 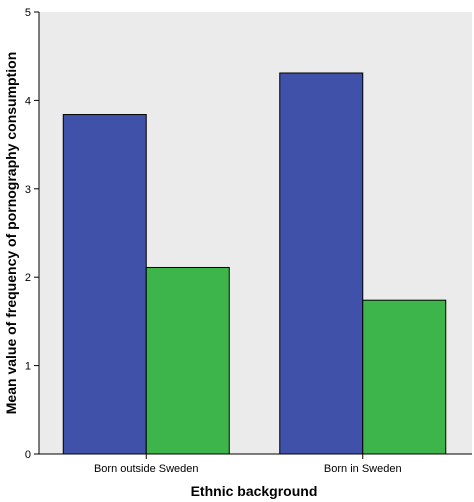 I want to click on y-tick-label: 1, so click(x=28, y=367).